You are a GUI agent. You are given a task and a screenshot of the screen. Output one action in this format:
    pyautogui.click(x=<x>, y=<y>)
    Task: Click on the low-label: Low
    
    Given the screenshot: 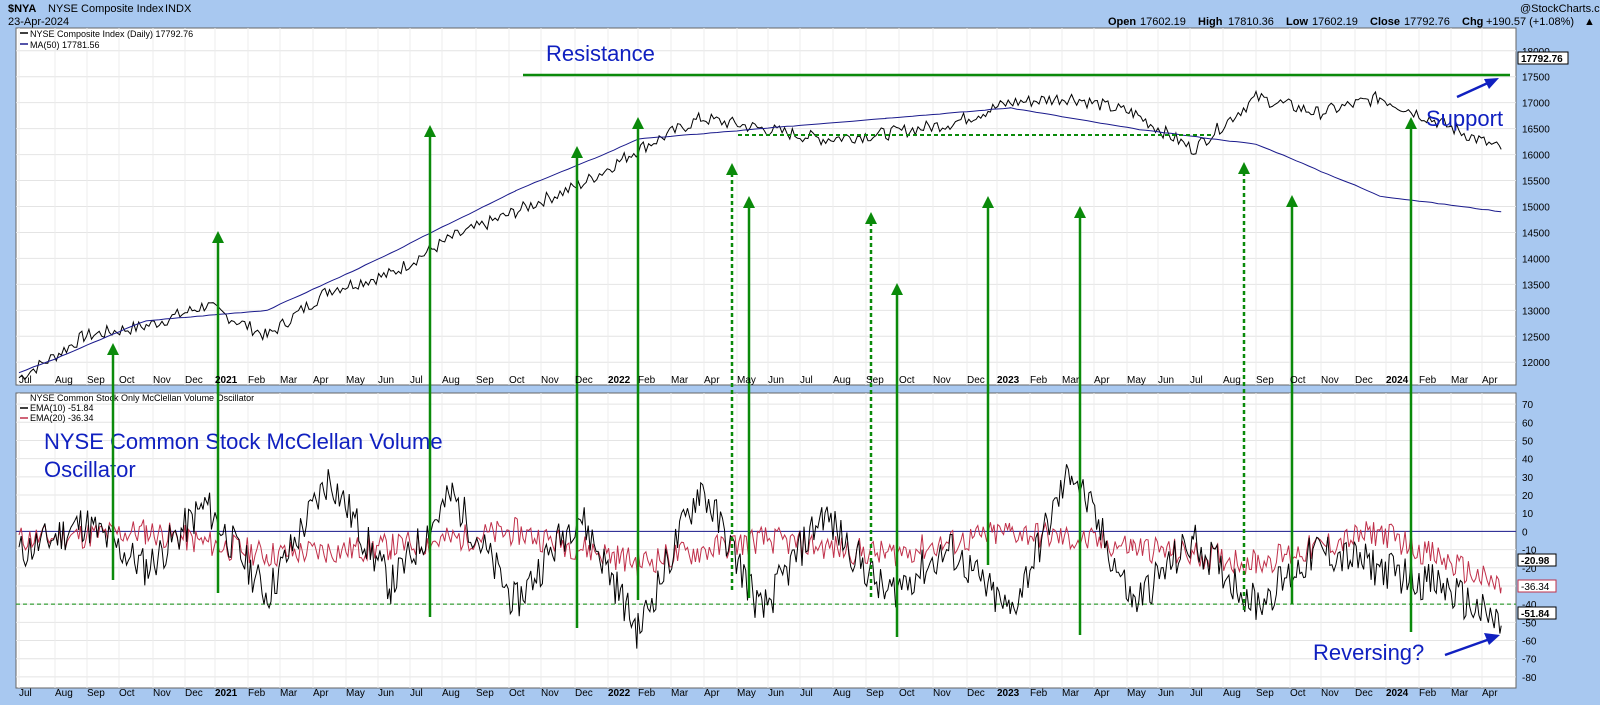 What is the action you would take?
    pyautogui.click(x=1297, y=22)
    